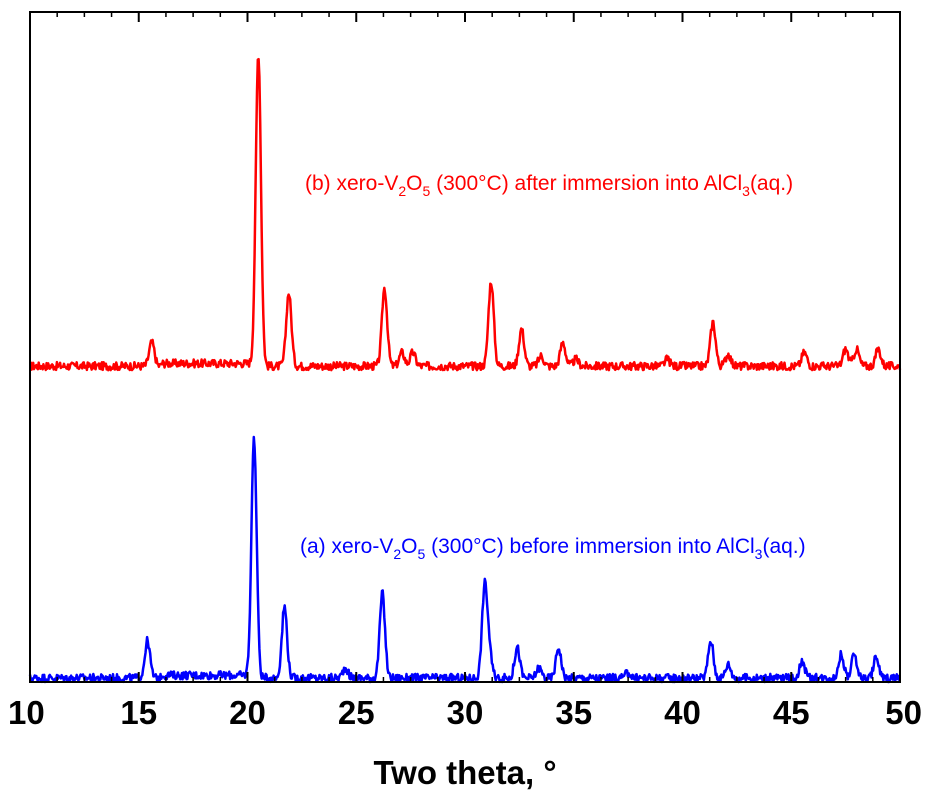 The height and width of the screenshot is (798, 925). Describe the element at coordinates (247, 712) in the screenshot. I see `x-tick-label: 20` at that location.